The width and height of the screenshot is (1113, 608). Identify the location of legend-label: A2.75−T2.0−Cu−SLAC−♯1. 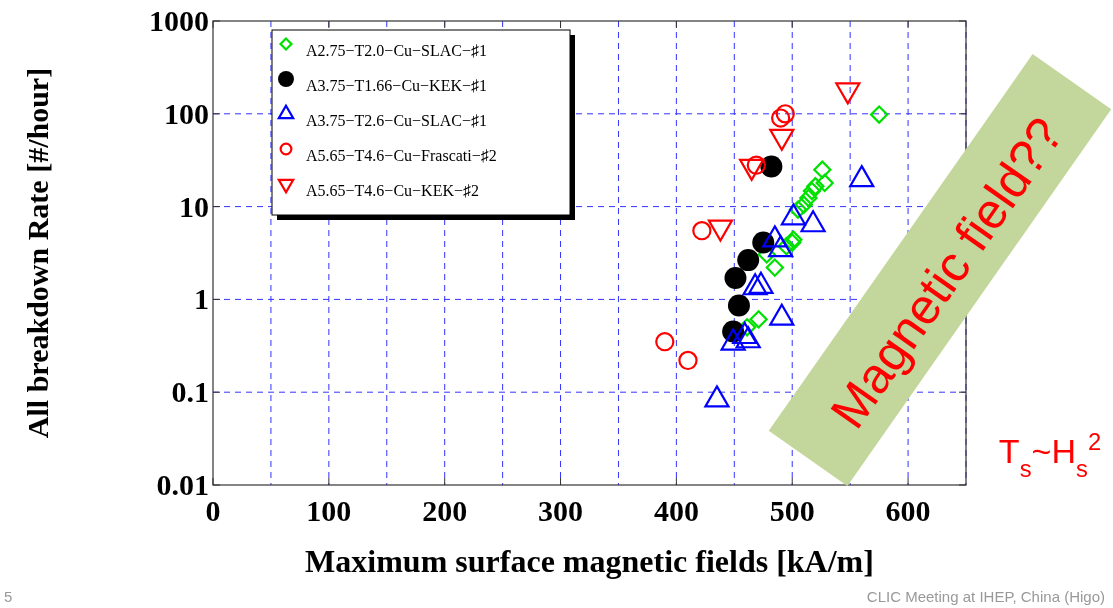
(396, 50).